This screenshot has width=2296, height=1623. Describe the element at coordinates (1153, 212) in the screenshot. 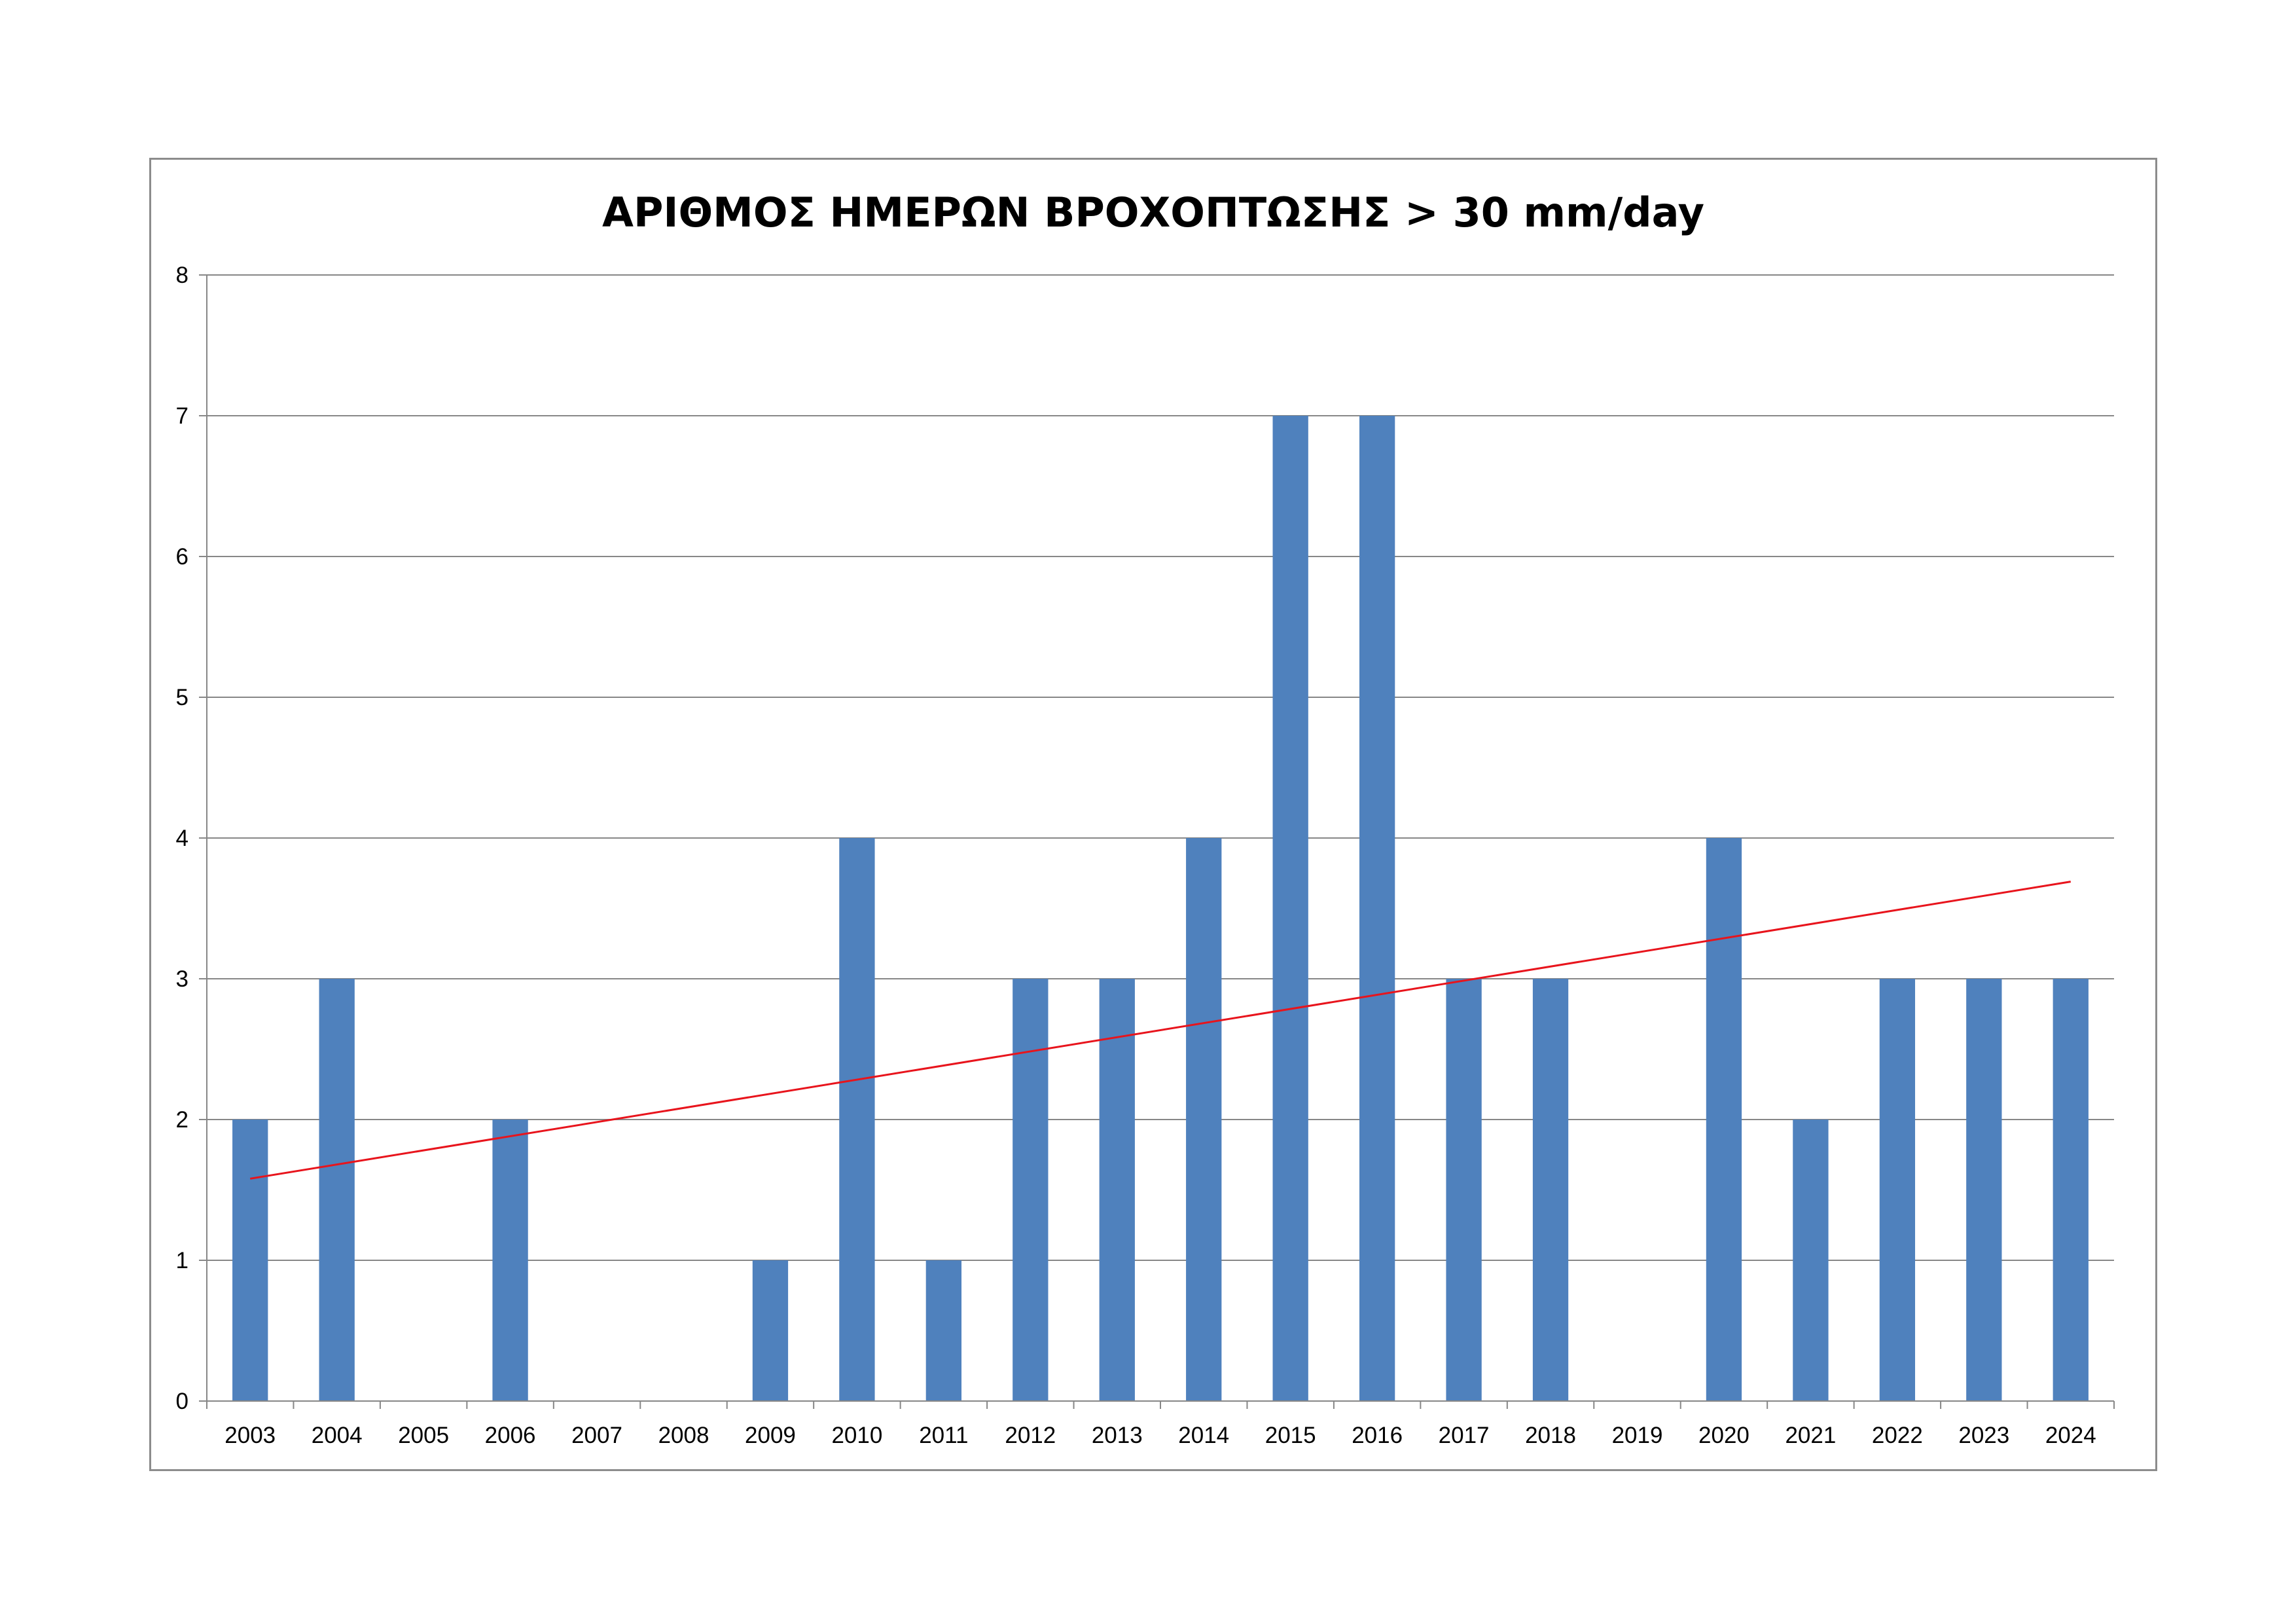

I see `chart-title: ΑΡΙΘΜΟΣ ΗΜΕΡΩΝ ΒΡΟΧΟΠΤΩΣΗΣ > 30 mm/day` at that location.